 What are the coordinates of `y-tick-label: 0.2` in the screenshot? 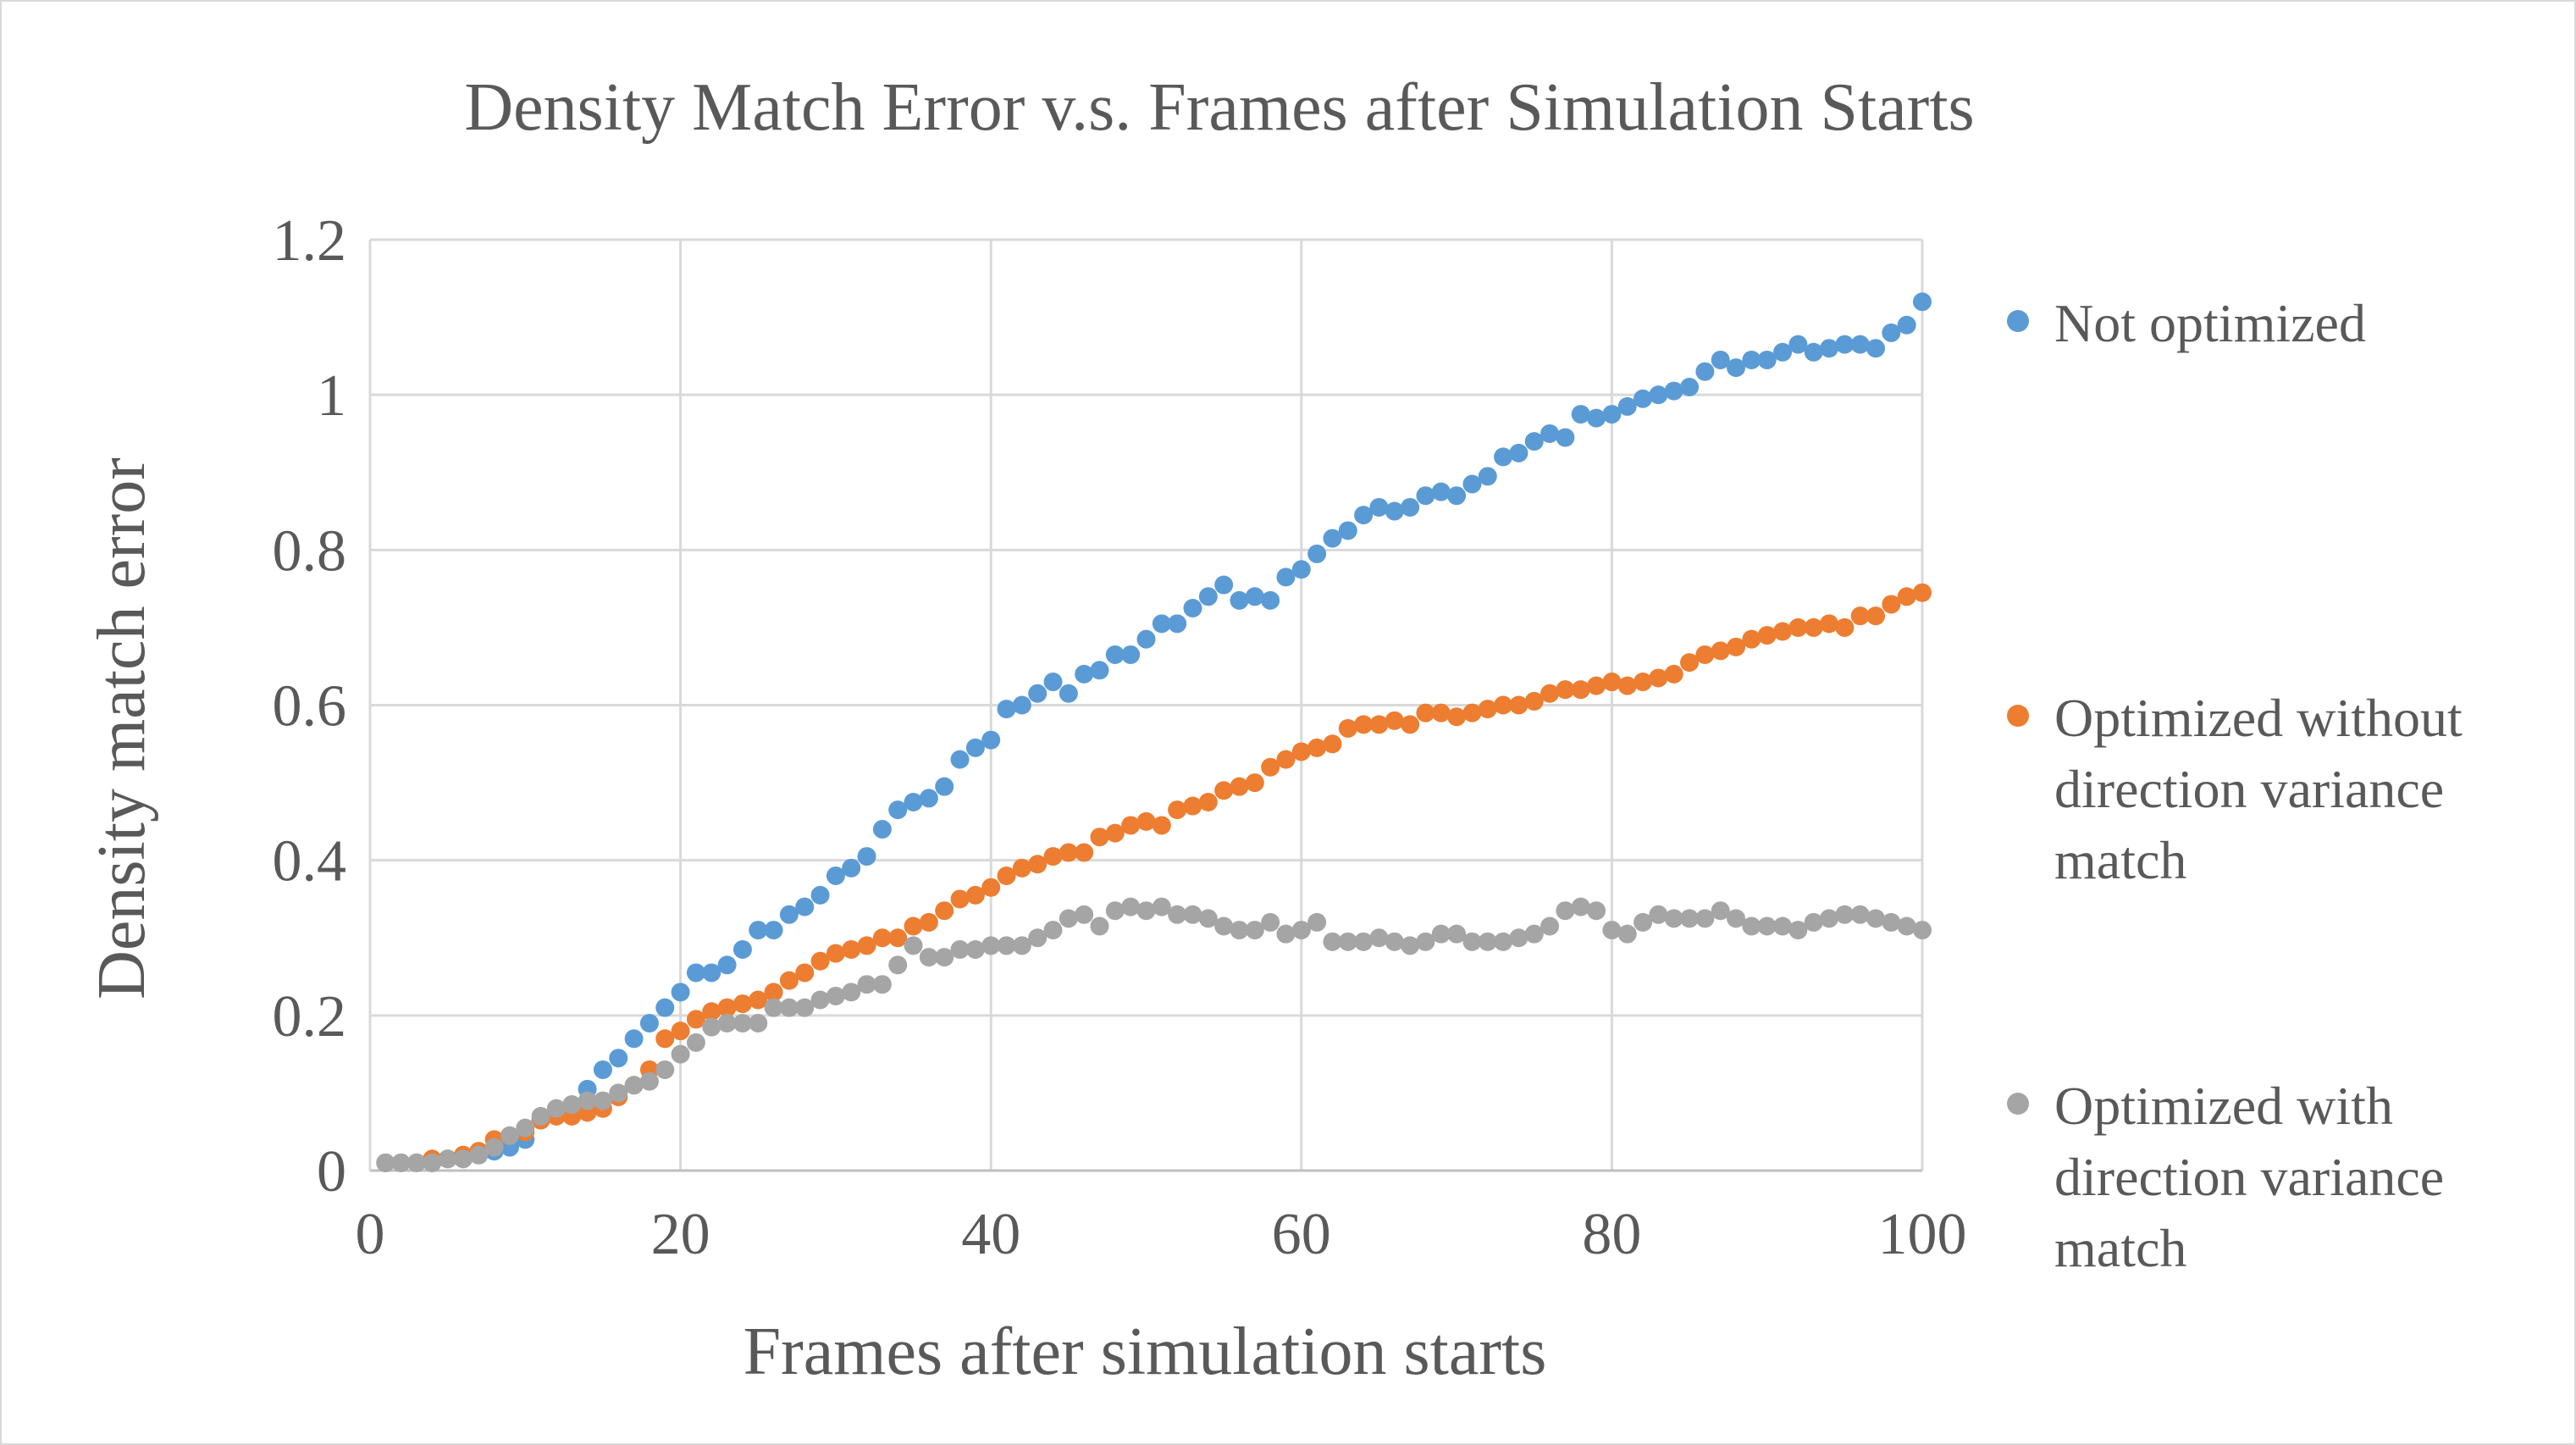 It's located at (310, 1017).